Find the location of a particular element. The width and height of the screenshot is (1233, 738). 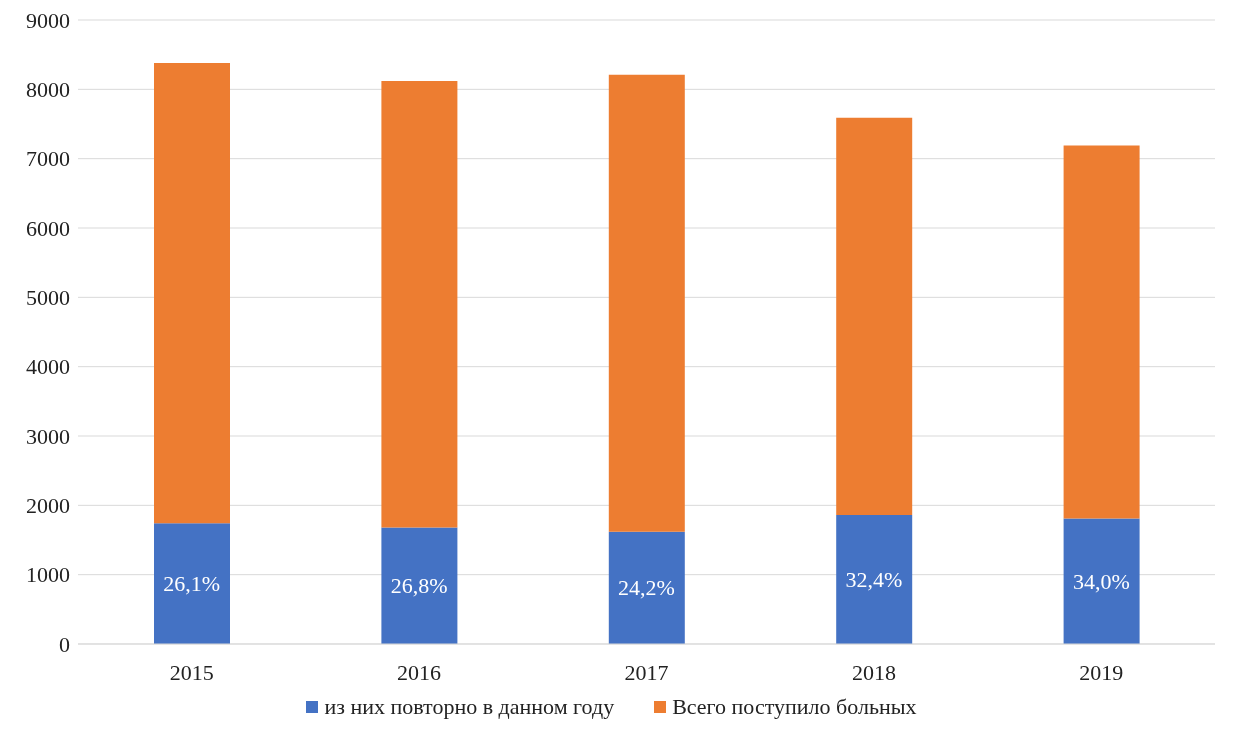

y-tick-label: 8000 is located at coordinates (48, 90).